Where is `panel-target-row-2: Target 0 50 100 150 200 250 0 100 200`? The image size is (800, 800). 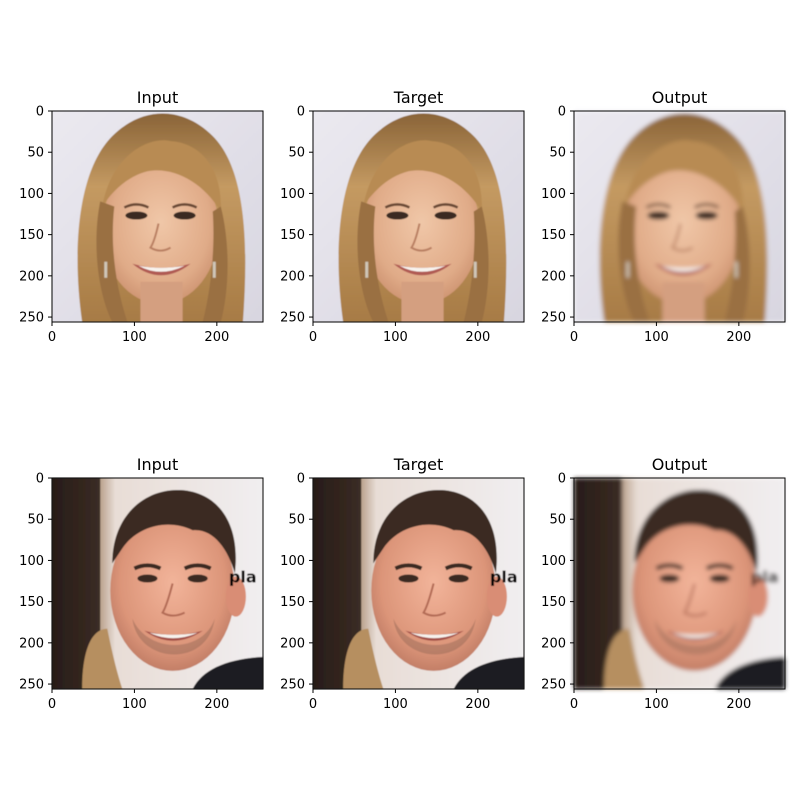 panel-target-row-2: Target 0 50 100 150 200 250 0 100 200 is located at coordinates (402, 583).